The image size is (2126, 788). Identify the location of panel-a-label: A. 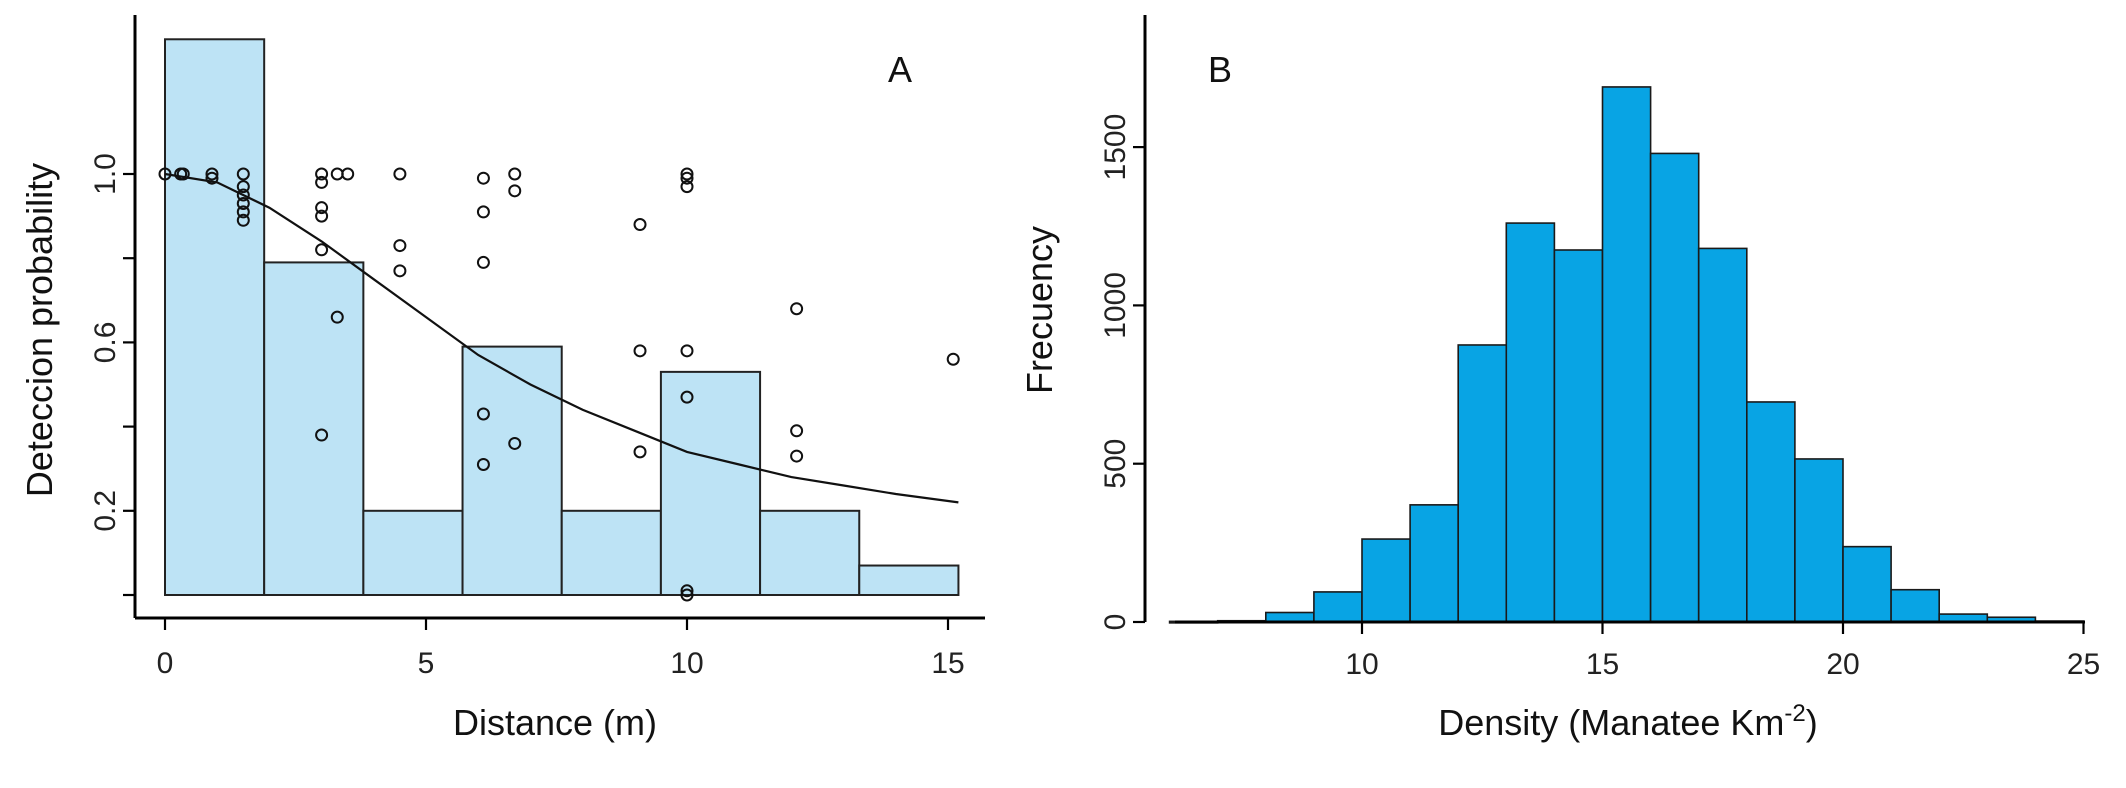
(900, 69).